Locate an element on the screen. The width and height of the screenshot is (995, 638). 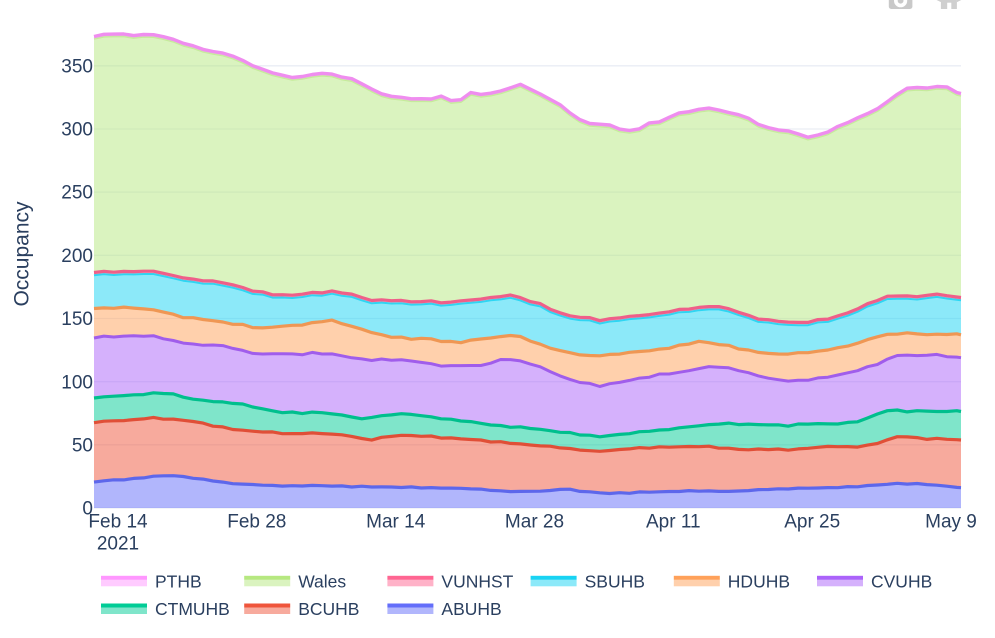
svg-text: 50 is located at coordinates (82, 445).